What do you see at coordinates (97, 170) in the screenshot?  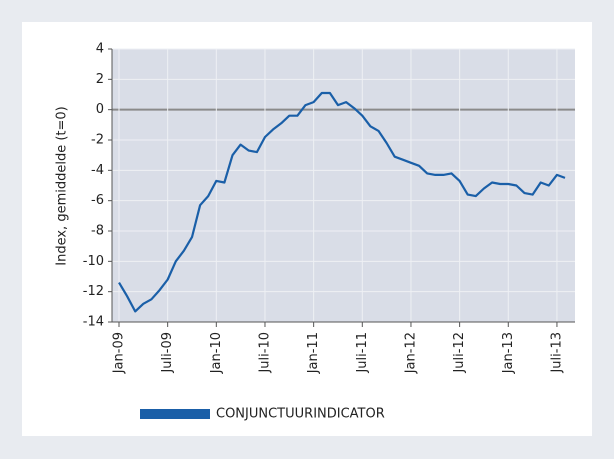 I see `y-tick-label: -4` at bounding box center [97, 170].